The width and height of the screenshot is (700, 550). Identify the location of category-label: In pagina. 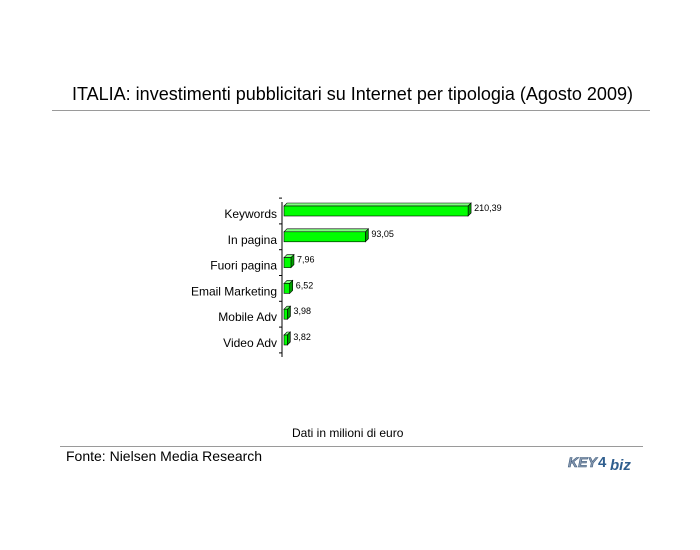
(253, 240).